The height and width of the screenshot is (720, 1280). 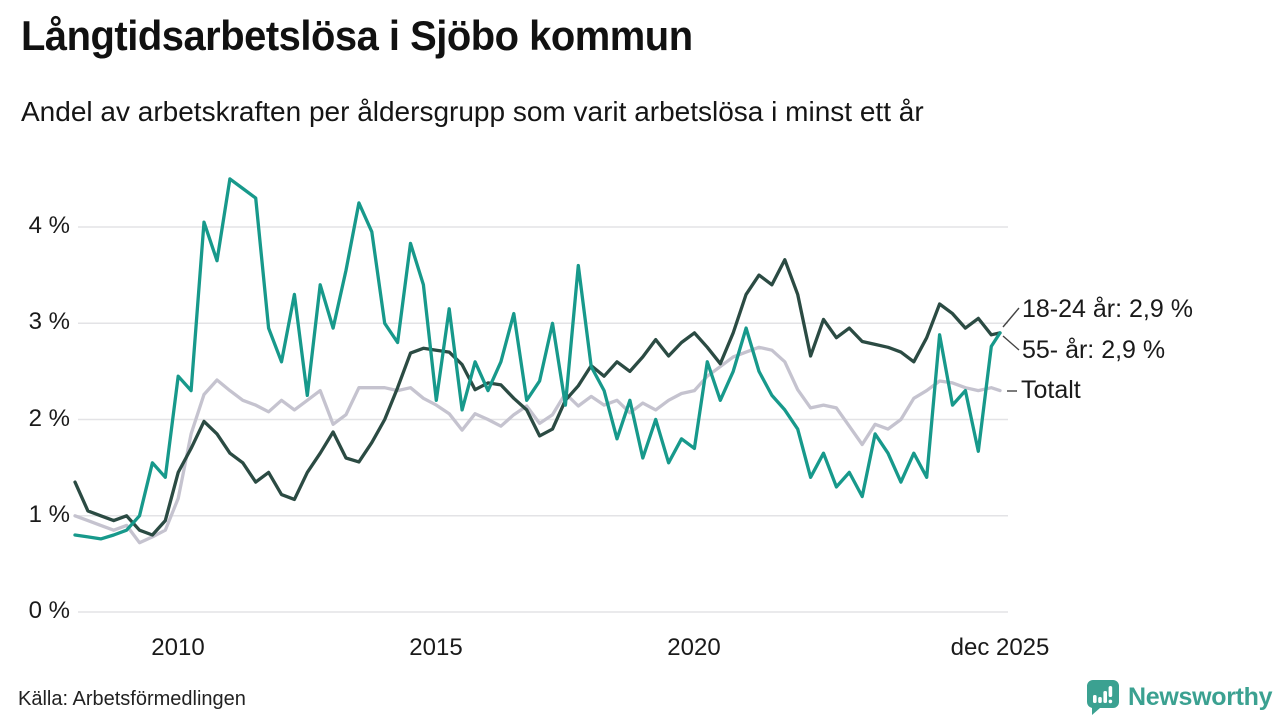 What do you see at coordinates (49, 418) in the screenshot?
I see `y-axis-tick-2: 2 %` at bounding box center [49, 418].